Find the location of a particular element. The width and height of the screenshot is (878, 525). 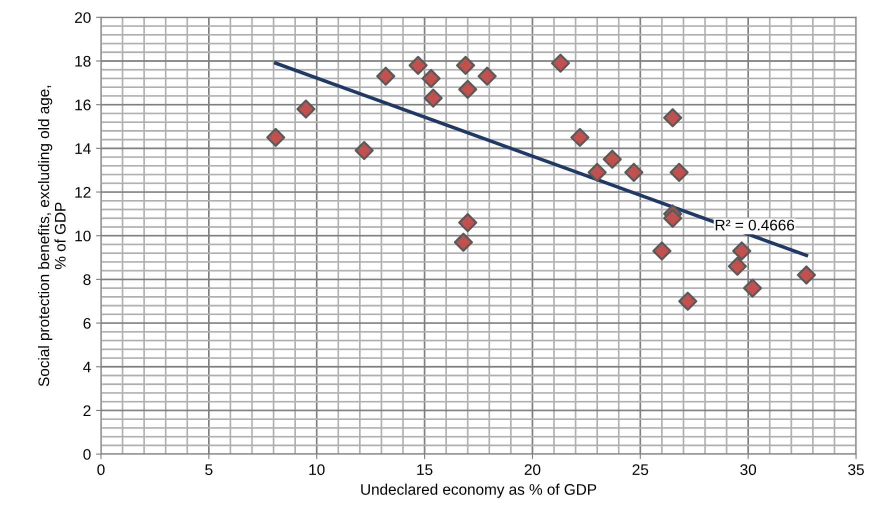

x-tick-label: 5 is located at coordinates (208, 470).